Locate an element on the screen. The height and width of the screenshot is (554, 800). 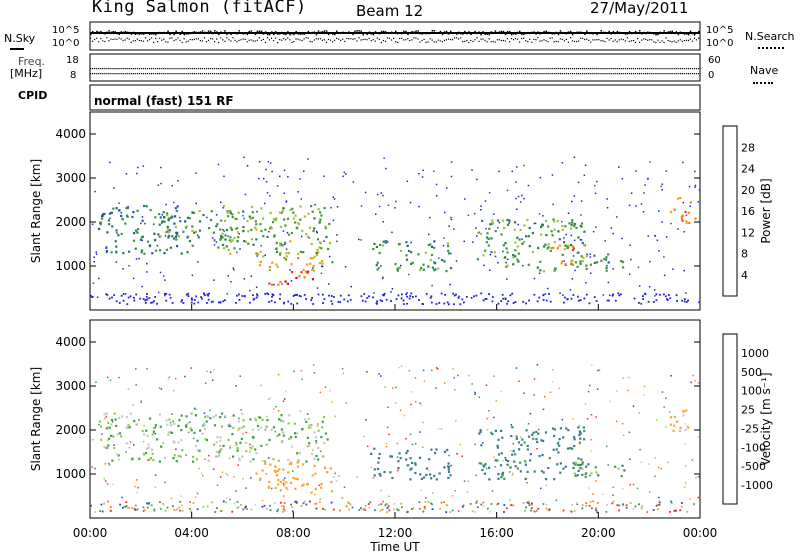
region-8-cell is located at coordinates (594, 262).